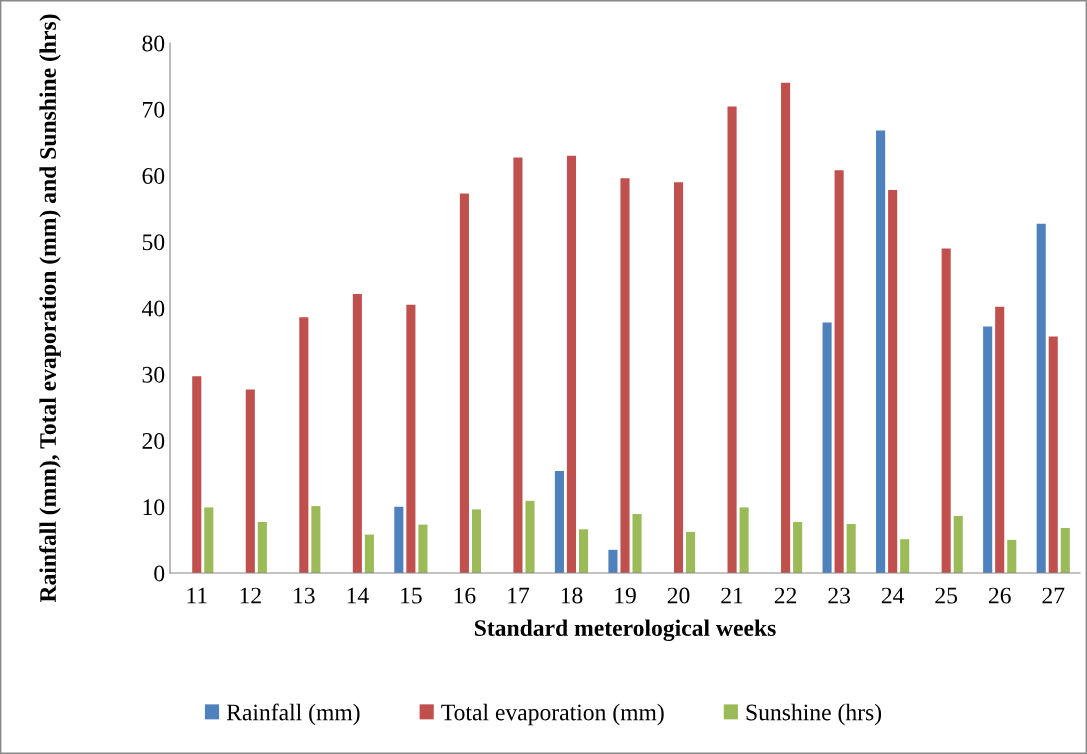 Image resolution: width=1087 pixels, height=754 pixels. What do you see at coordinates (552, 714) in the screenshot?
I see `legend-label: Total evaporation (mm)` at bounding box center [552, 714].